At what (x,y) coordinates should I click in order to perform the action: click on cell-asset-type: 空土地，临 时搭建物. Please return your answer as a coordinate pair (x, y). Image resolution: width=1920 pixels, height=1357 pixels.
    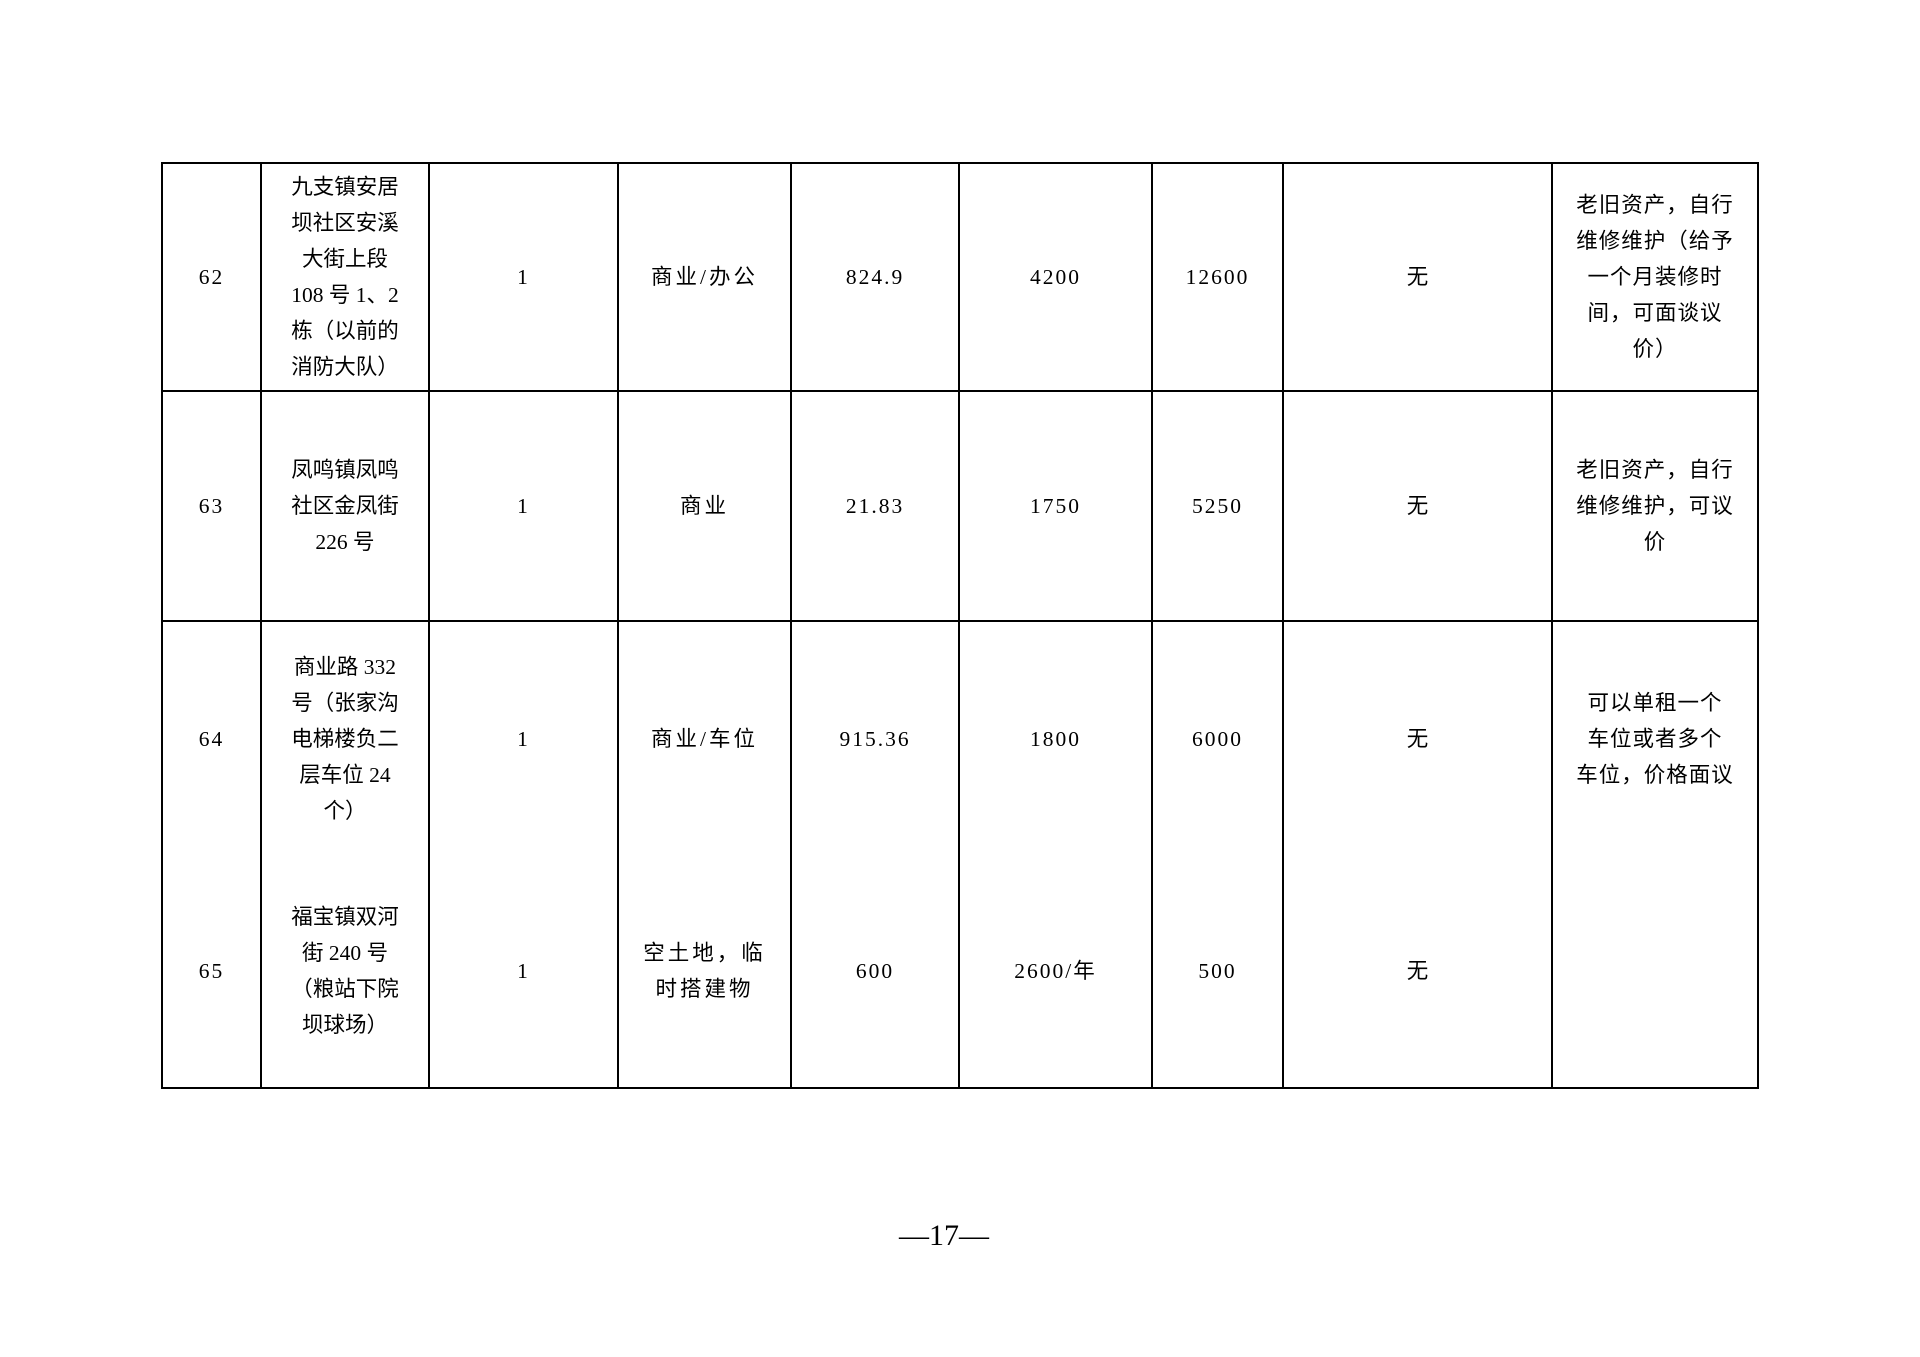
    Looking at the image, I should click on (704, 972).